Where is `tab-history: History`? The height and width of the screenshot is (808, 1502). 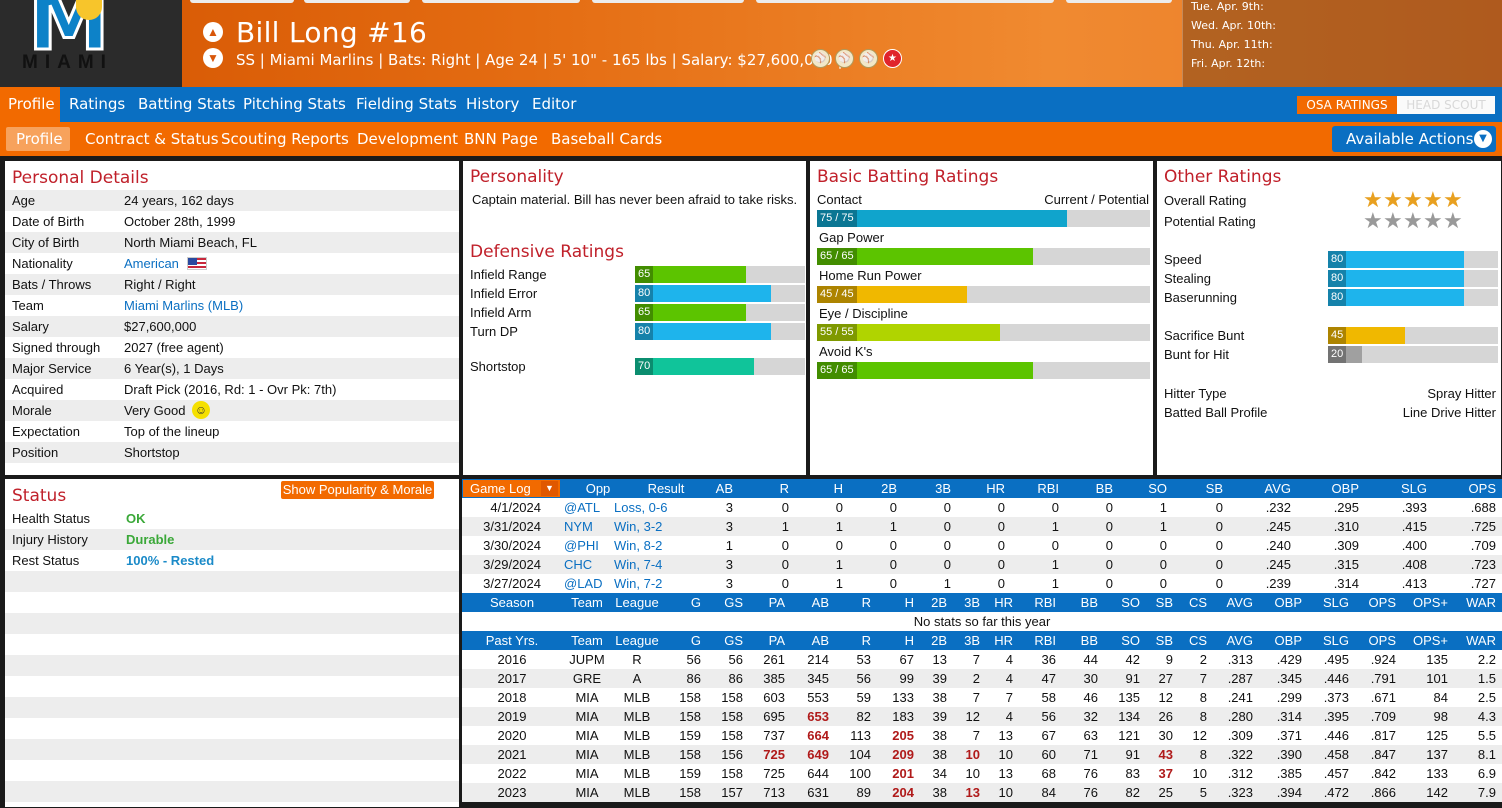
tab-history: History is located at coordinates (493, 104).